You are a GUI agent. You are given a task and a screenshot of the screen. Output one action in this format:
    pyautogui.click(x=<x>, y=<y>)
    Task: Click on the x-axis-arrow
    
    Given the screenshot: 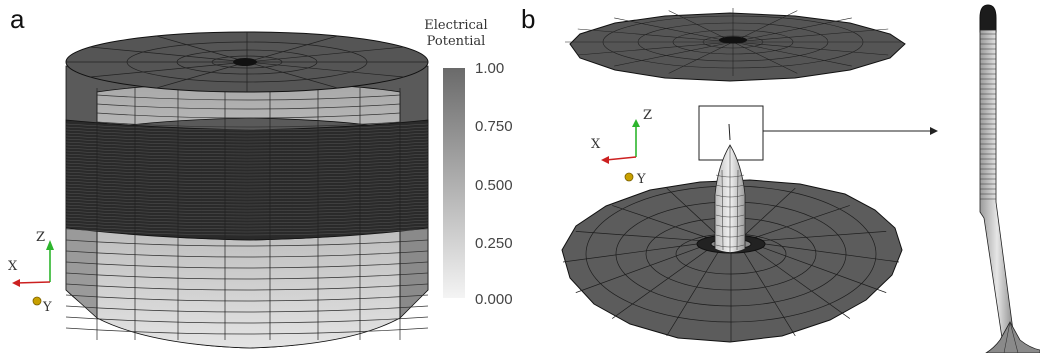 What is the action you would take?
    pyautogui.click(x=33, y=282)
    